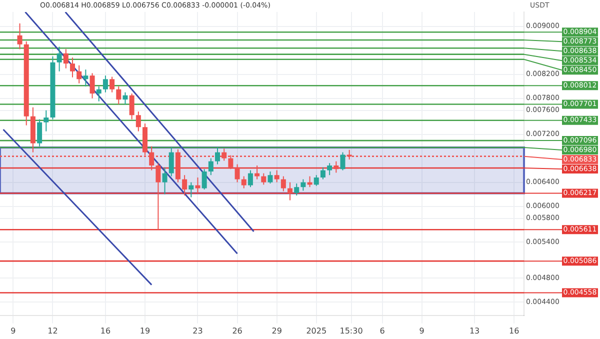  I want to click on x-tick-label: 6, so click(382, 331).